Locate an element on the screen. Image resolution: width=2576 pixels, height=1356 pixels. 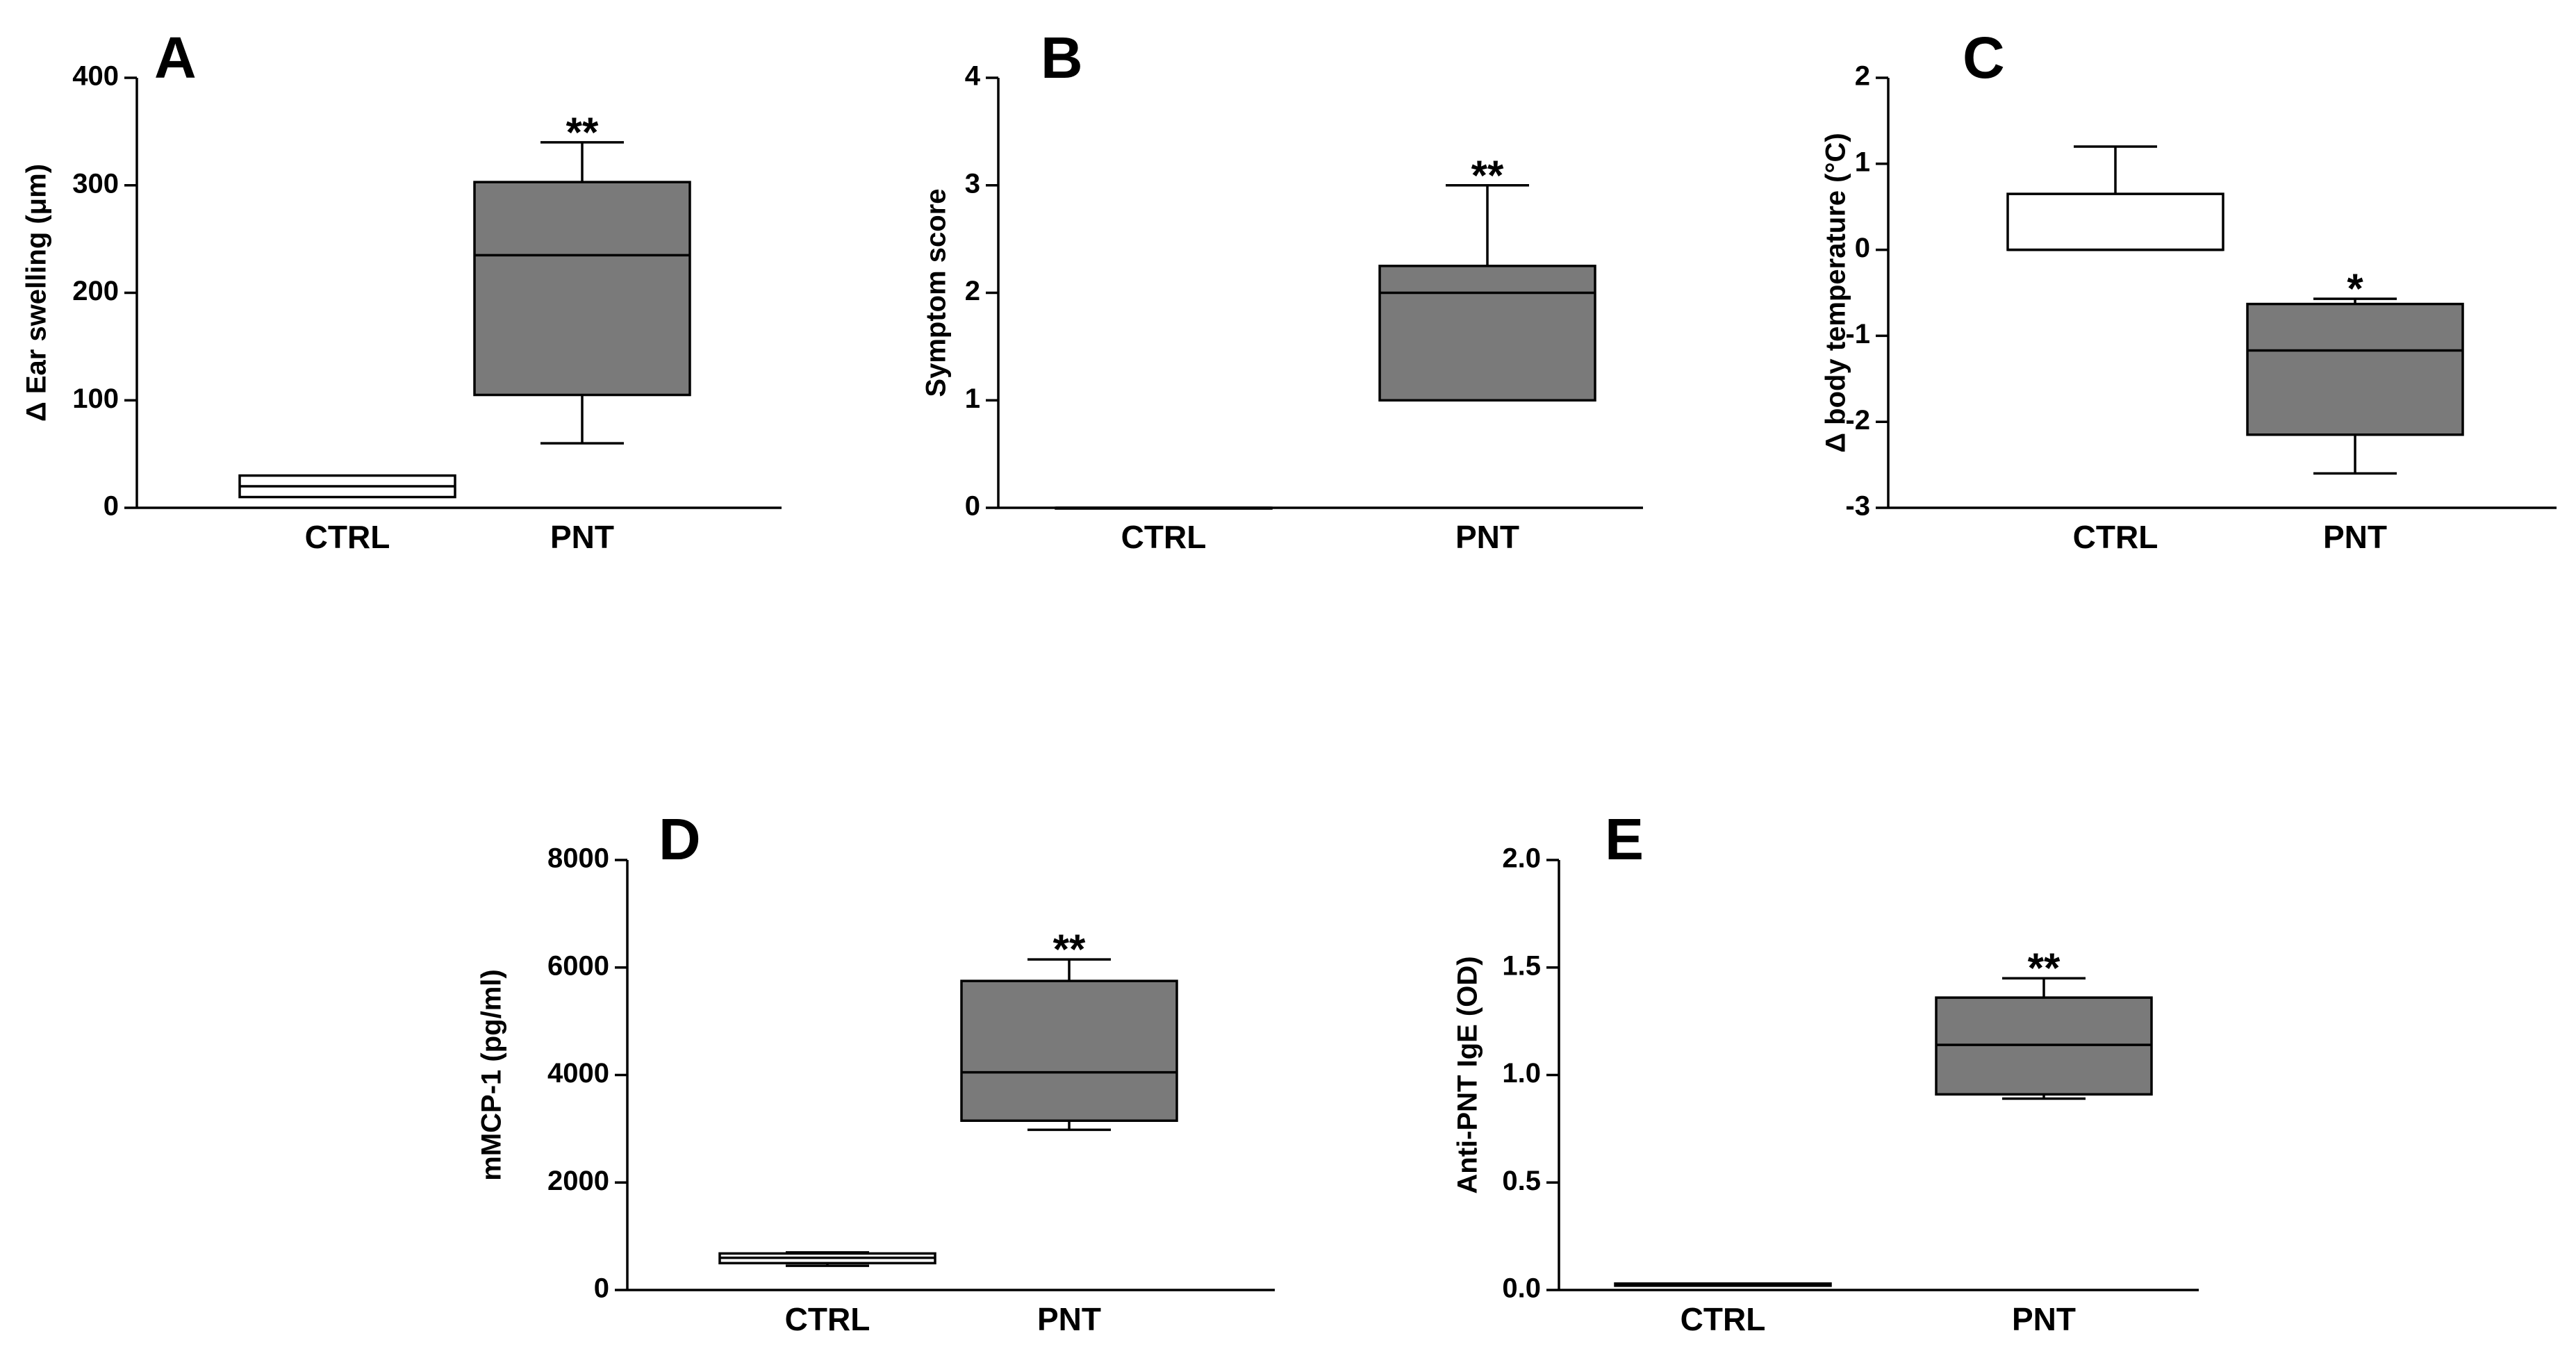
significance-marker: * is located at coordinates (2355, 289).